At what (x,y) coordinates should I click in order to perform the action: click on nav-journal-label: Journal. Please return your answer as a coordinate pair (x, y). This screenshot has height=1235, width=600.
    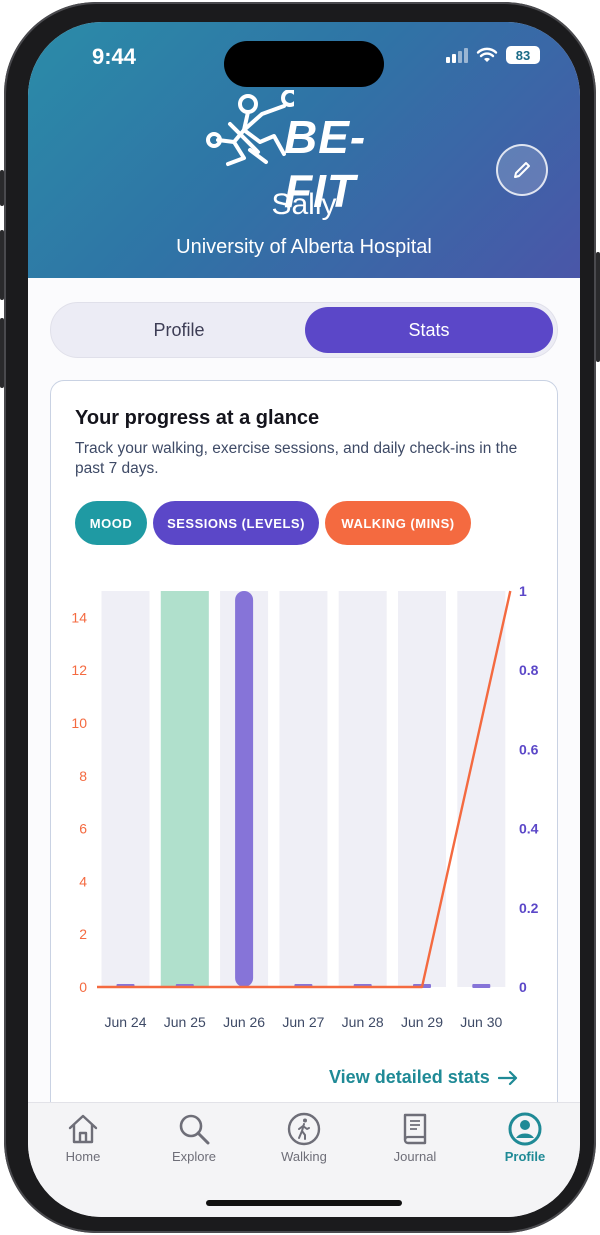
    Looking at the image, I should click on (415, 1156).